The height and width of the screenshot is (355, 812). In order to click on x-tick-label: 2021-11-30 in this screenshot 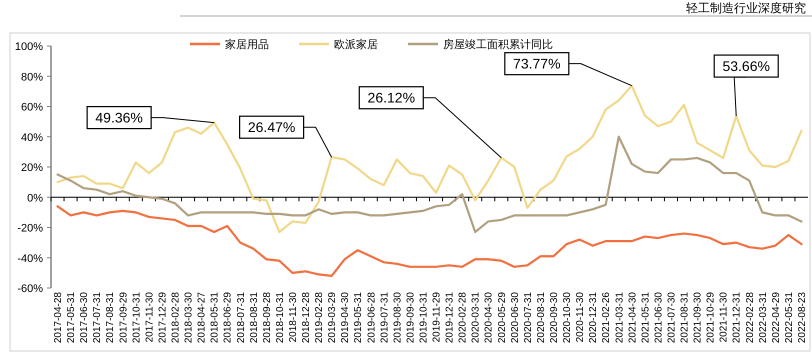, I will do `click(724, 317)`.